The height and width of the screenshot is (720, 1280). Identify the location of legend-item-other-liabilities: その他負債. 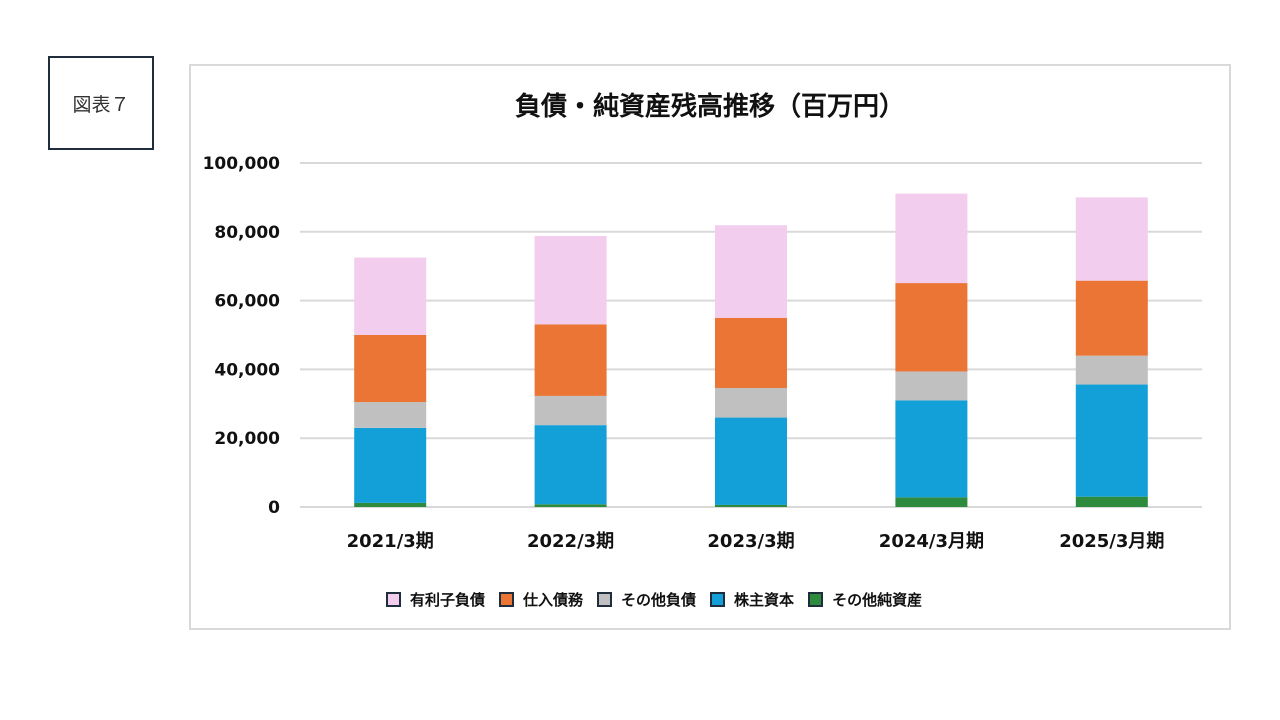
(646, 599).